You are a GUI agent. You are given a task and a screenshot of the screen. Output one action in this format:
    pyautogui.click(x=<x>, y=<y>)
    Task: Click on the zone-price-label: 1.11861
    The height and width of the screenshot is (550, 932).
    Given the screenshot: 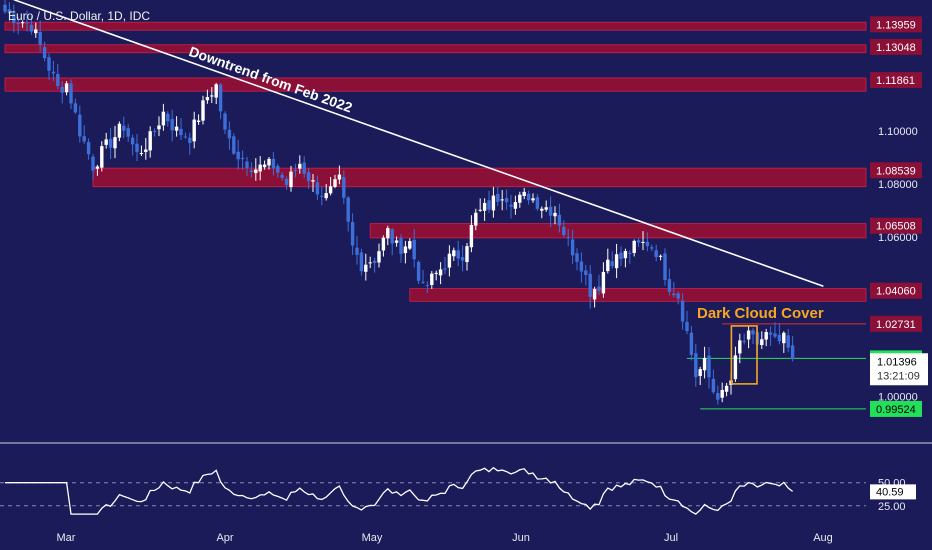 What is the action you would take?
    pyautogui.click(x=895, y=81)
    